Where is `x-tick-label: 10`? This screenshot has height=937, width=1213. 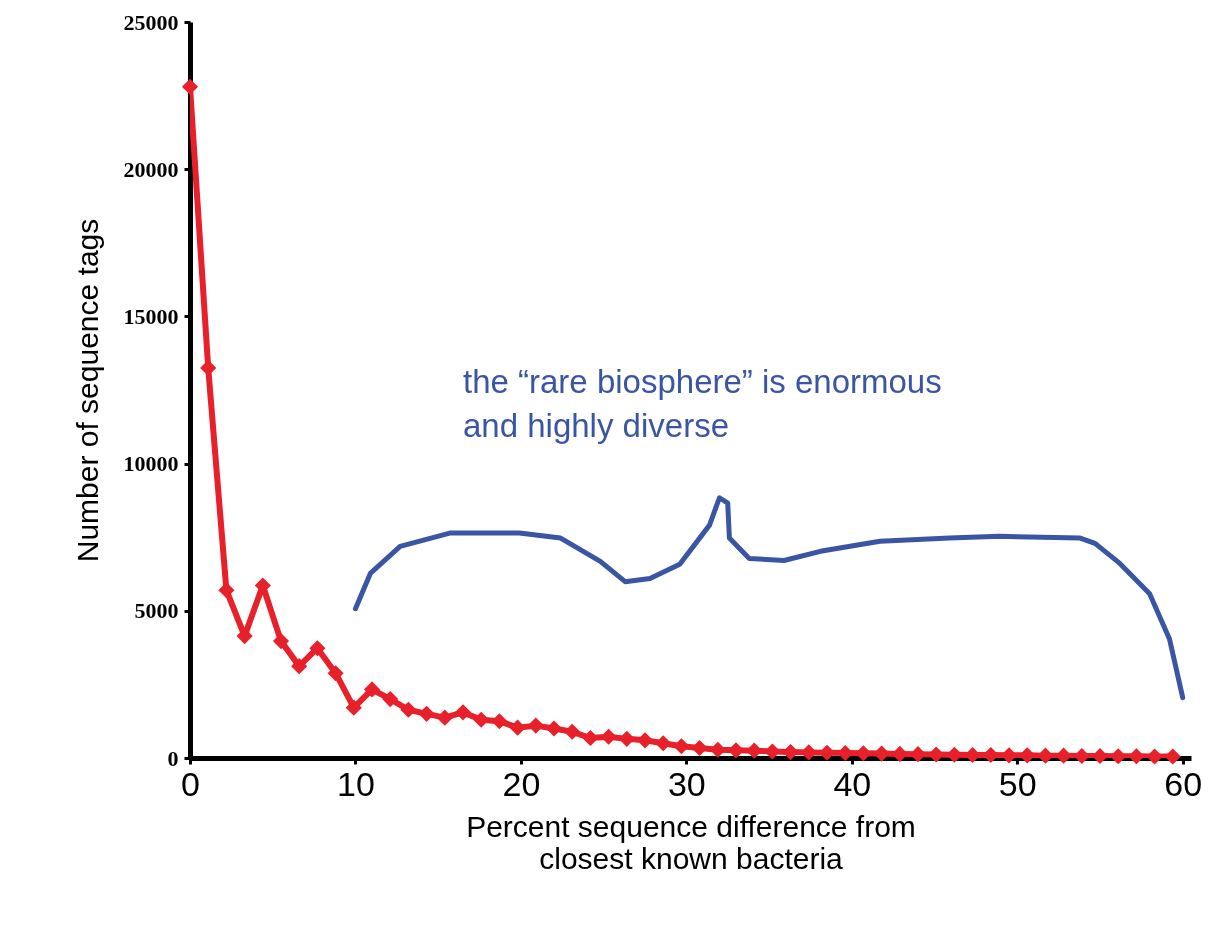 x-tick-label: 10 is located at coordinates (356, 783).